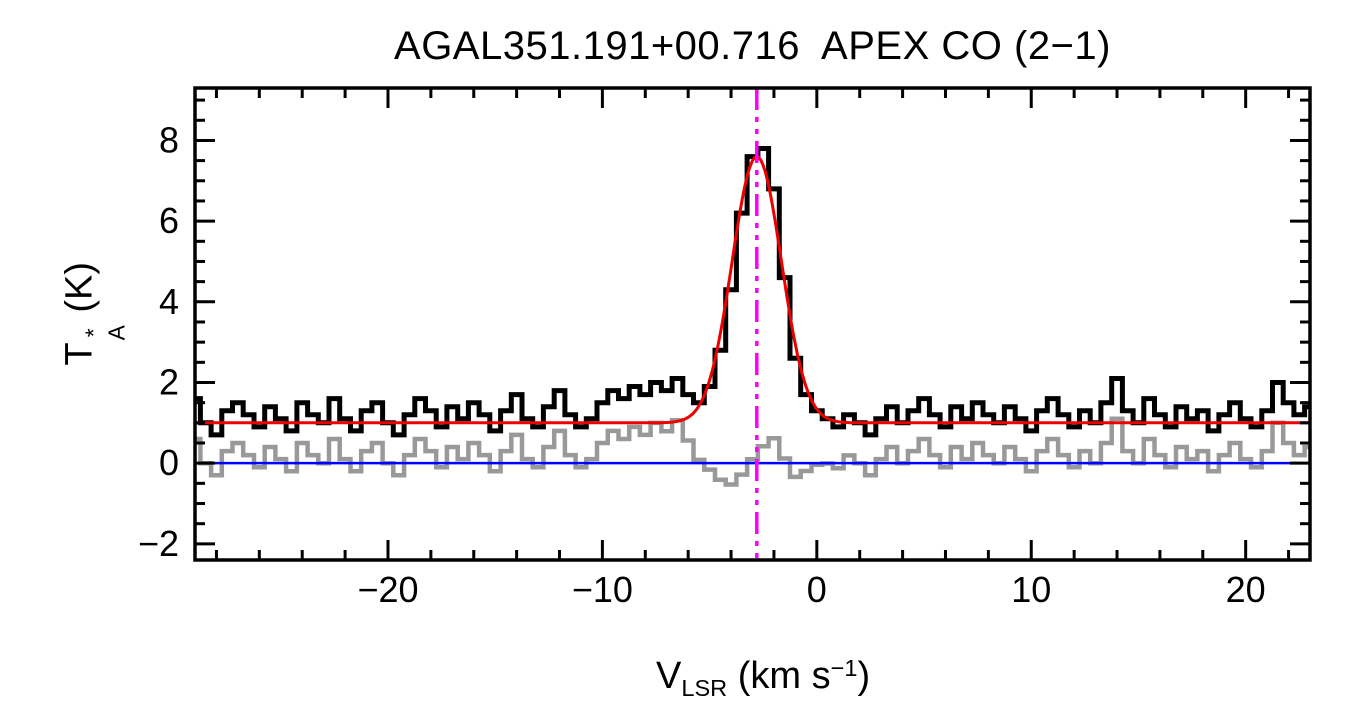 This screenshot has width=1350, height=702. What do you see at coordinates (779, 676) in the screenshot?
I see `x-axis-unit-open: (km s` at bounding box center [779, 676].